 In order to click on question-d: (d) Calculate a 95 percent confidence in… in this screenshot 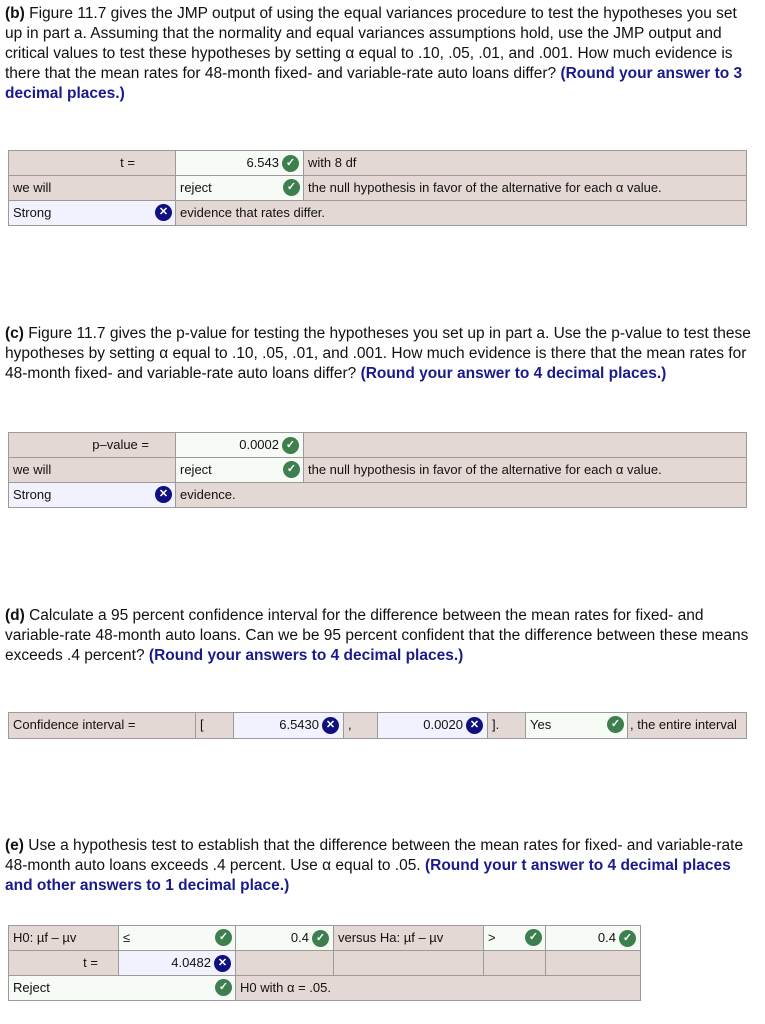, I will do `click(377, 635)`.